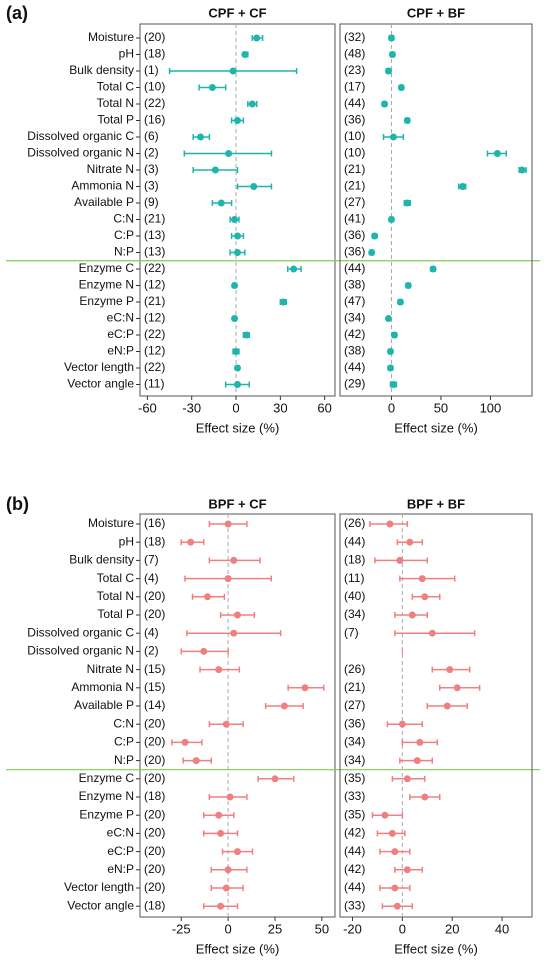 The width and height of the screenshot is (550, 967). Describe the element at coordinates (275, 928) in the screenshot. I see `x-tick-label: 25` at that location.